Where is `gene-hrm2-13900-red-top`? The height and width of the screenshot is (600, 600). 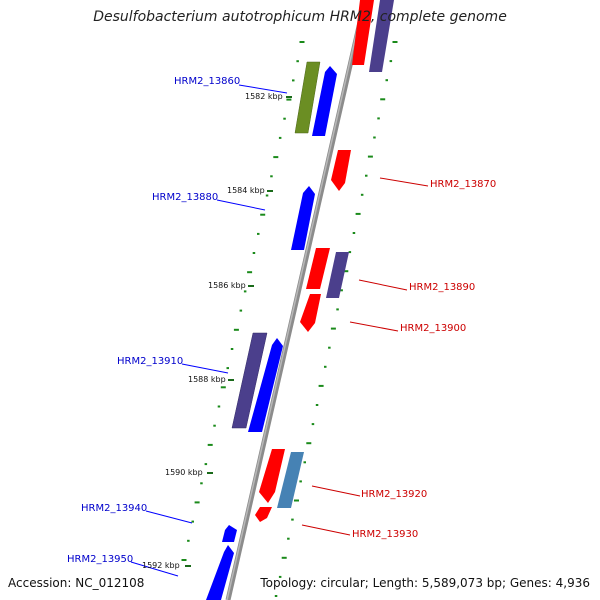
gene-hrm2-13900-red-top is located at coordinates (363, 32).